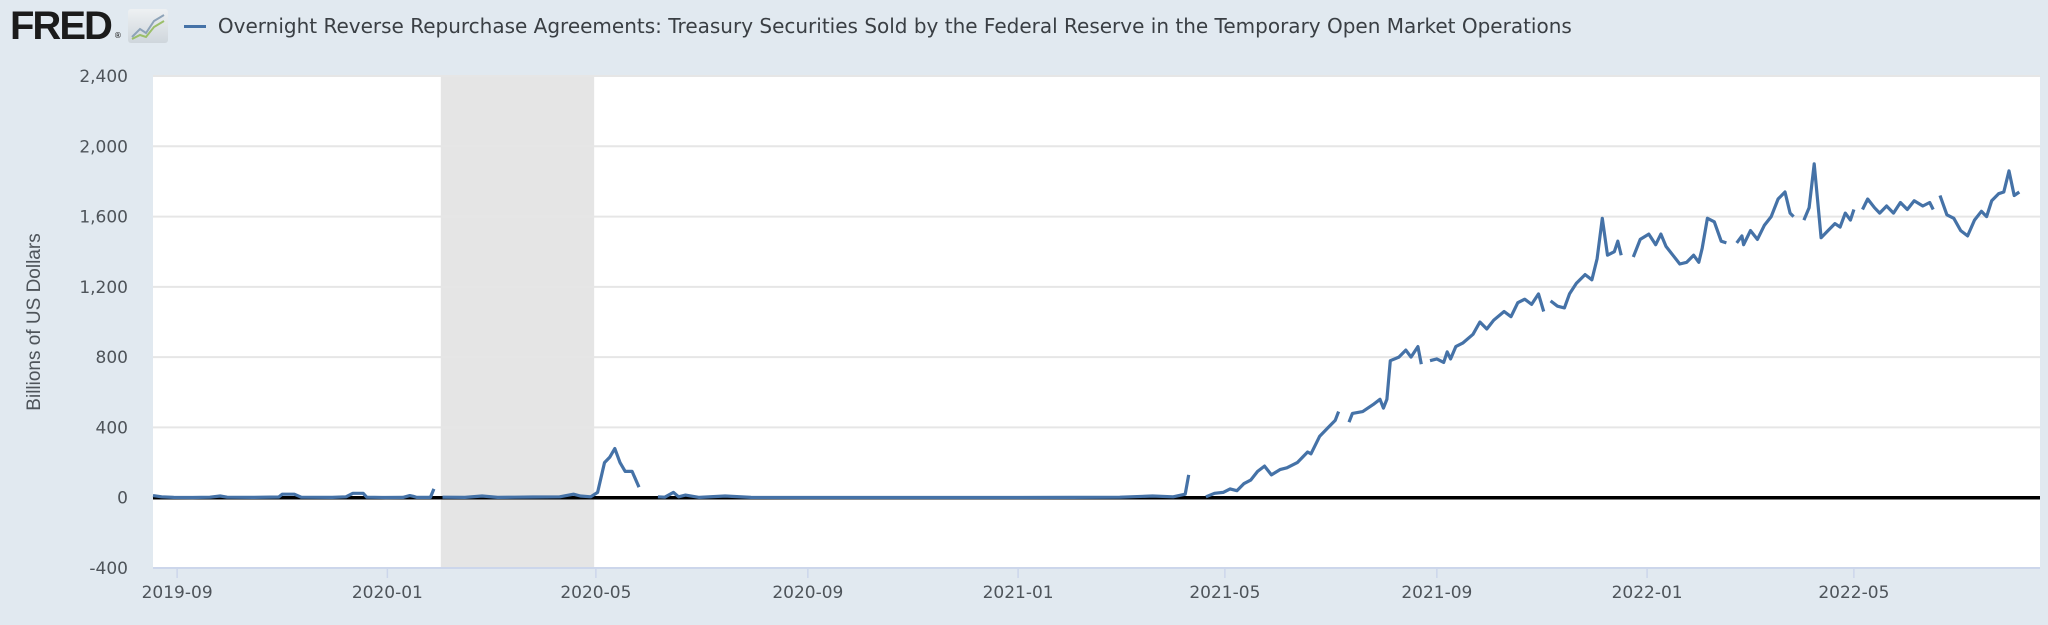 This screenshot has width=2048, height=625. What do you see at coordinates (1224, 593) in the screenshot?
I see `x-tick-label: 2021-05` at bounding box center [1224, 593].